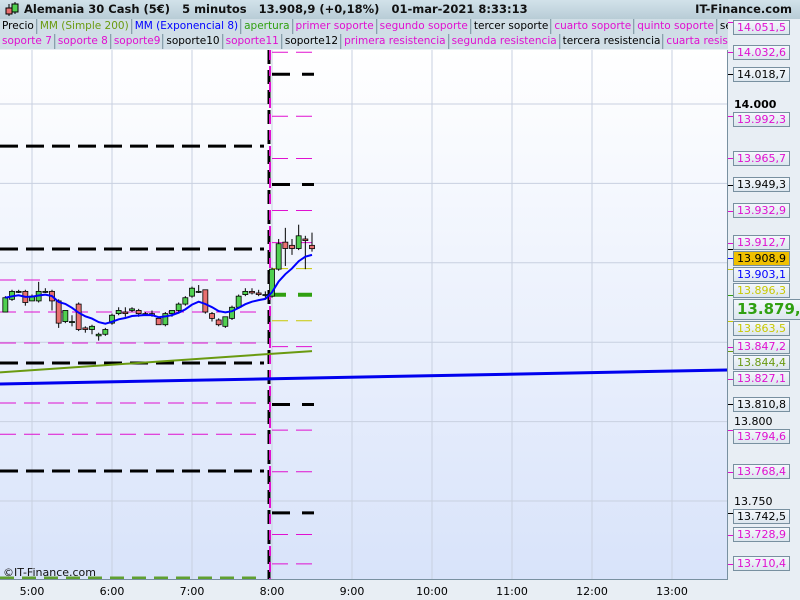 This screenshot has width=800, height=600. I want to click on time-label: 9:00, so click(352, 591).